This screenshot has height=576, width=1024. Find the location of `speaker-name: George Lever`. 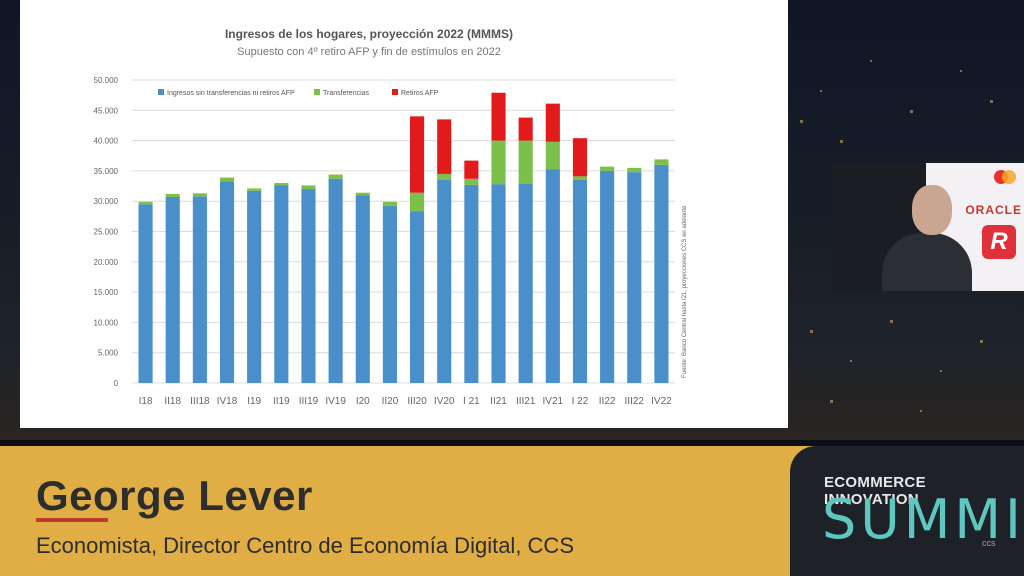

speaker-name: George Lever is located at coordinates (174, 495).